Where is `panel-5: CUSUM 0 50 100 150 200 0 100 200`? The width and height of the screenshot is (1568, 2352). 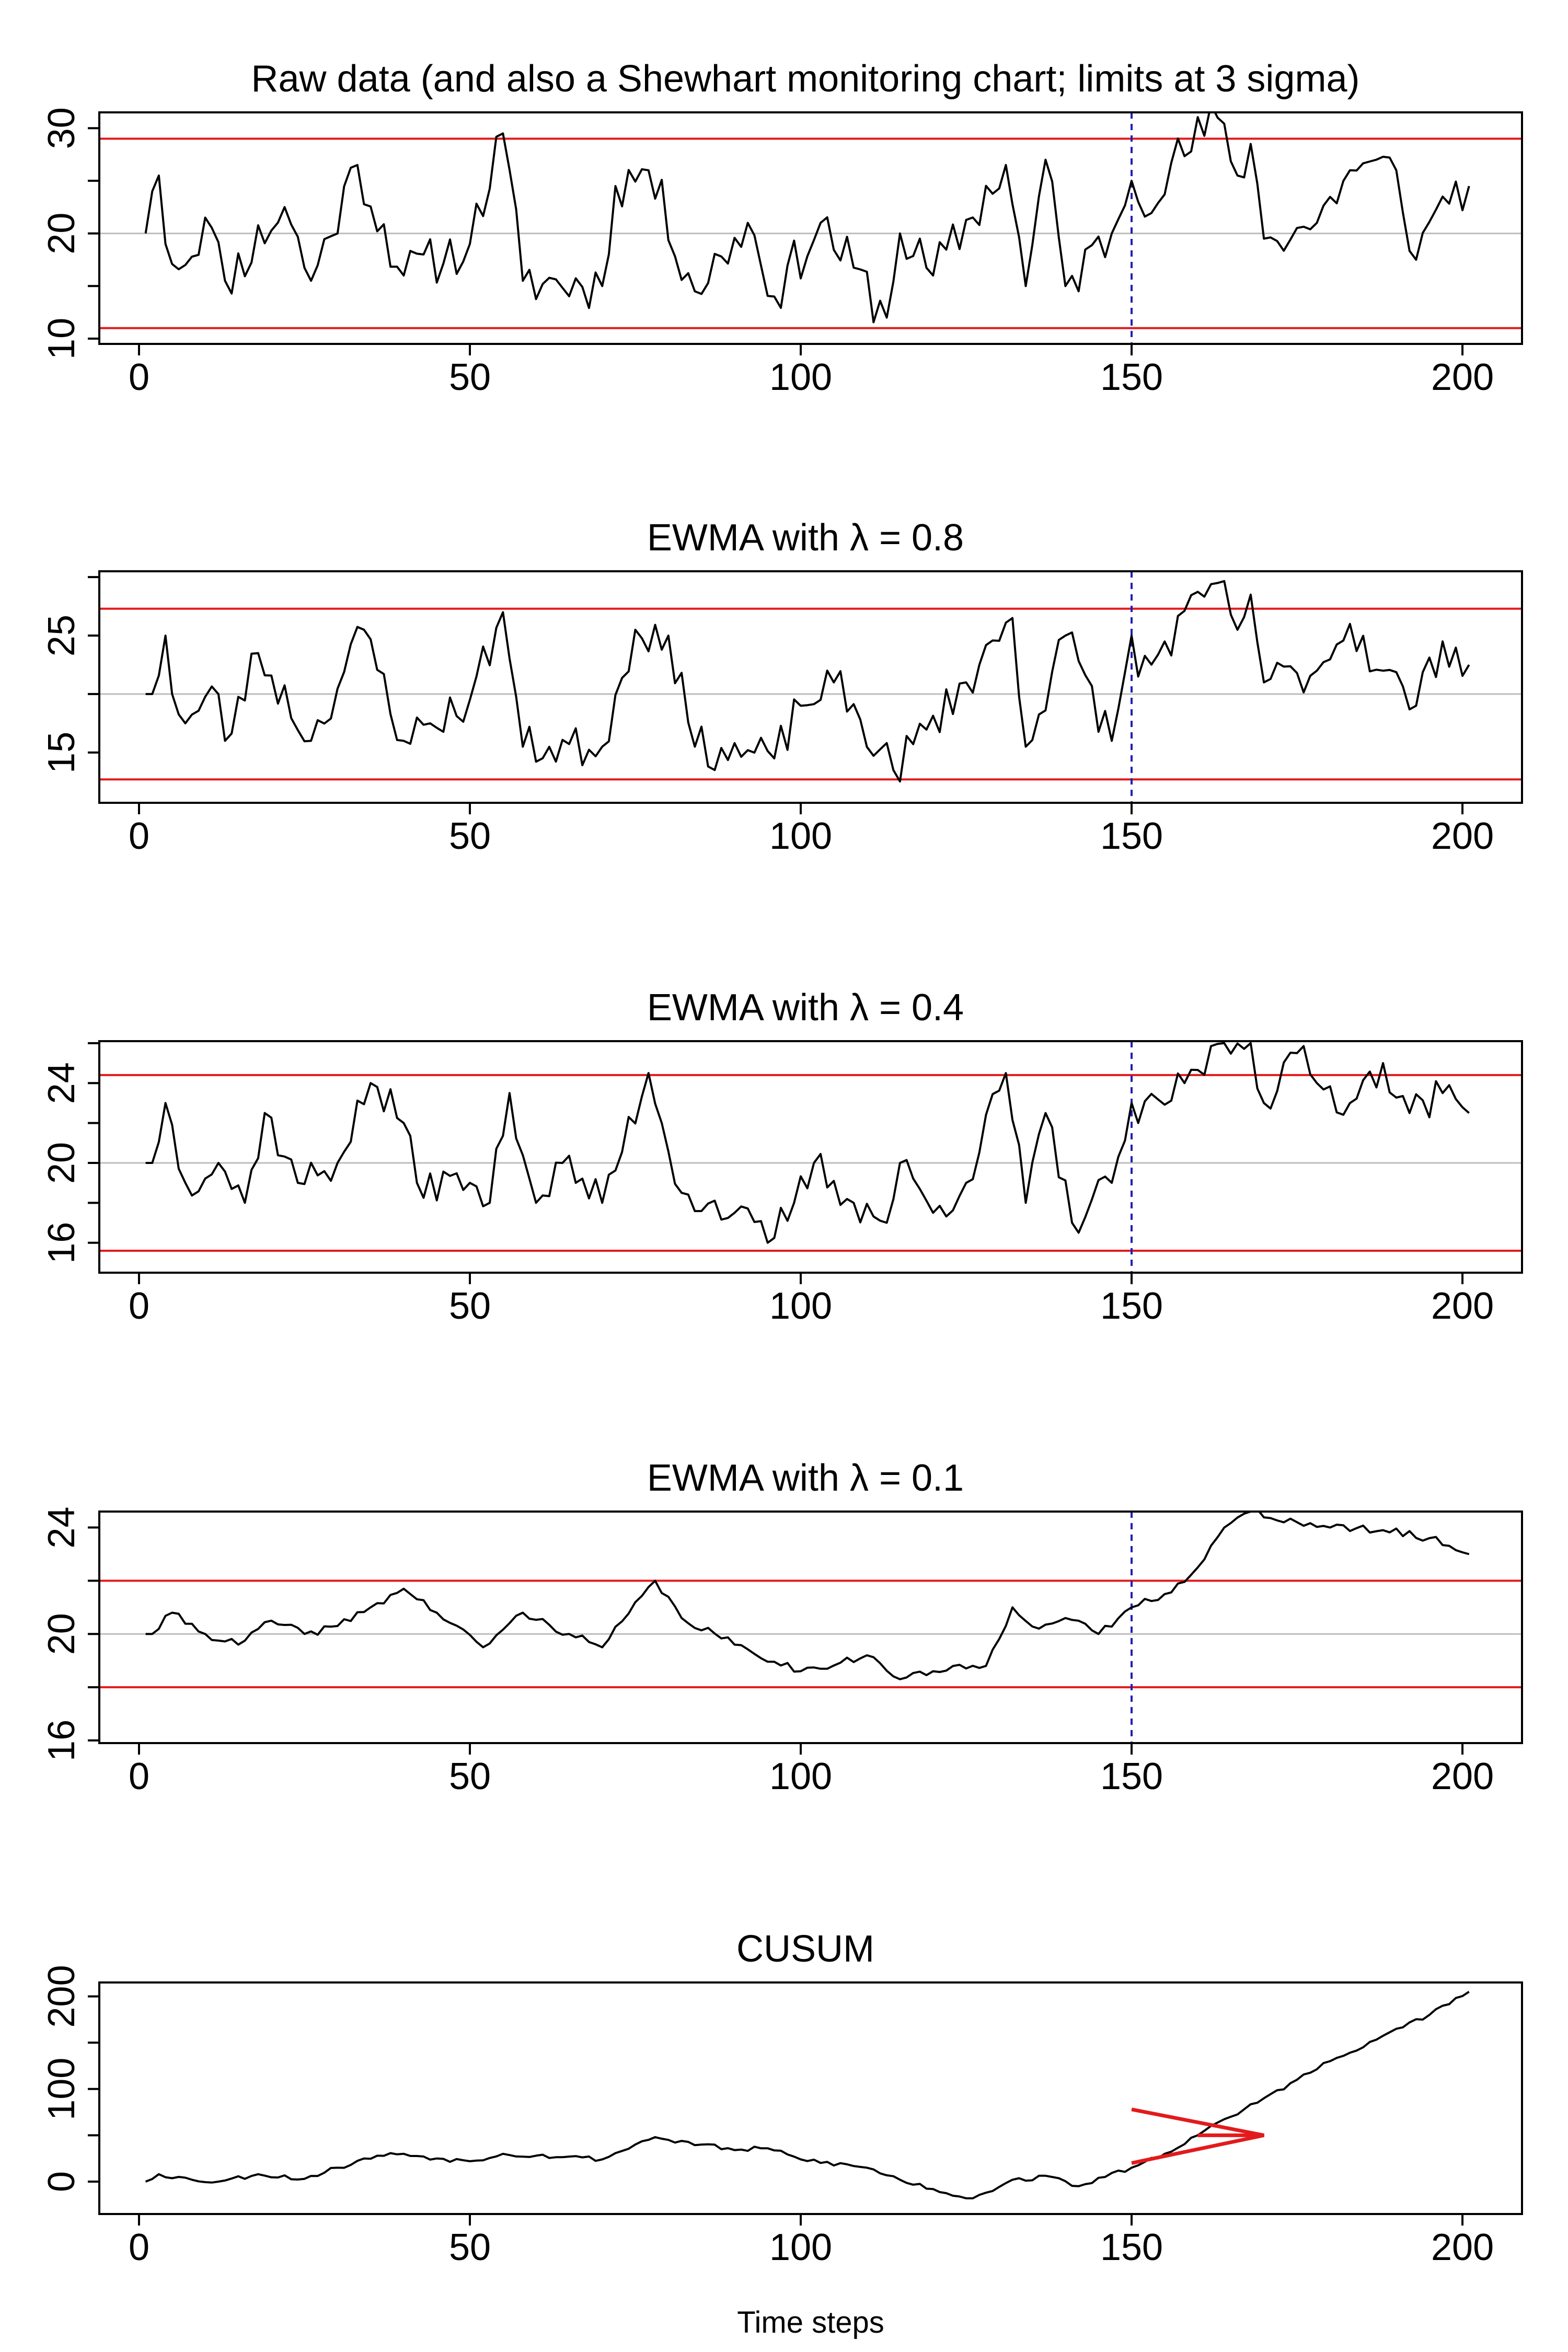 panel-5: CUSUM 0 50 100 150 200 0 100 200 is located at coordinates (782, 2098).